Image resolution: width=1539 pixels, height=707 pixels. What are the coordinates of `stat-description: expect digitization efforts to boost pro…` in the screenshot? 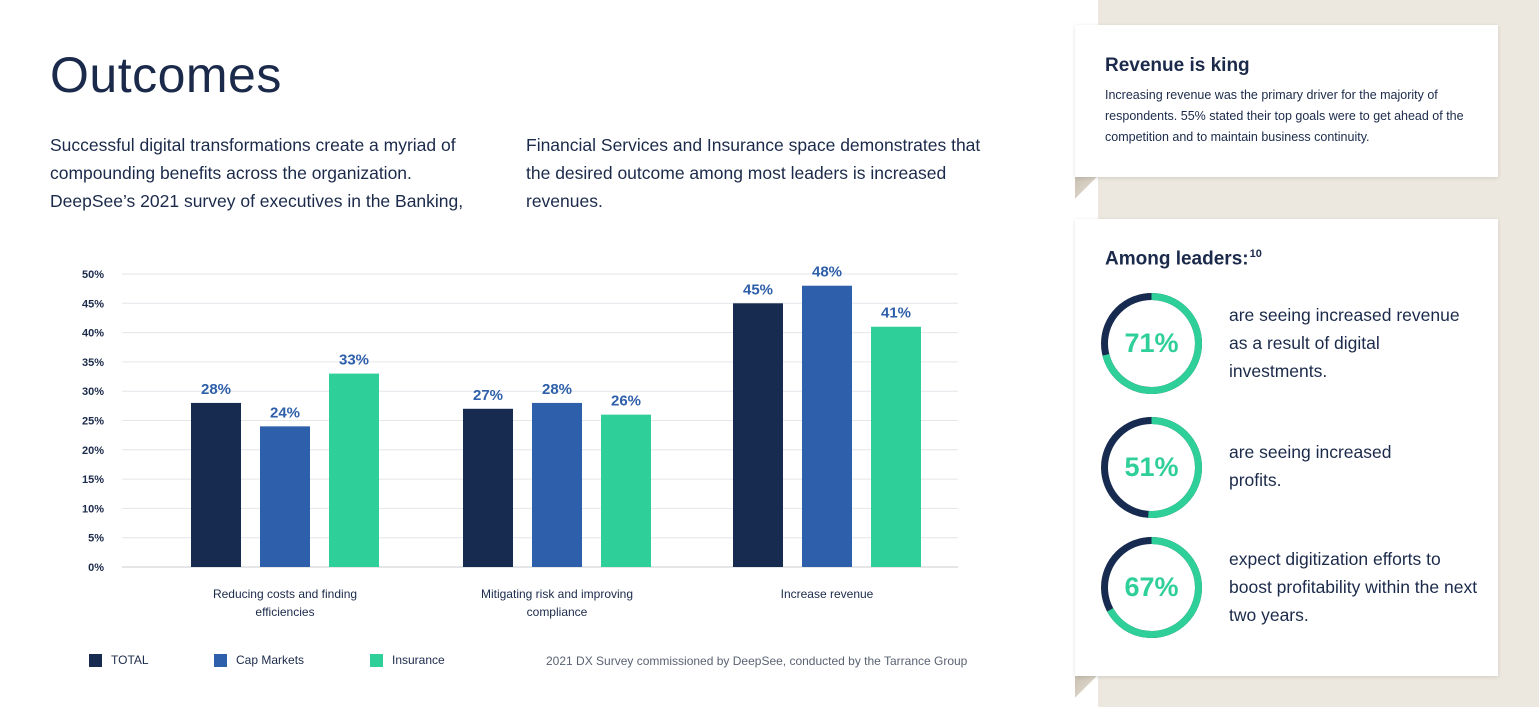 It's located at (1353, 587).